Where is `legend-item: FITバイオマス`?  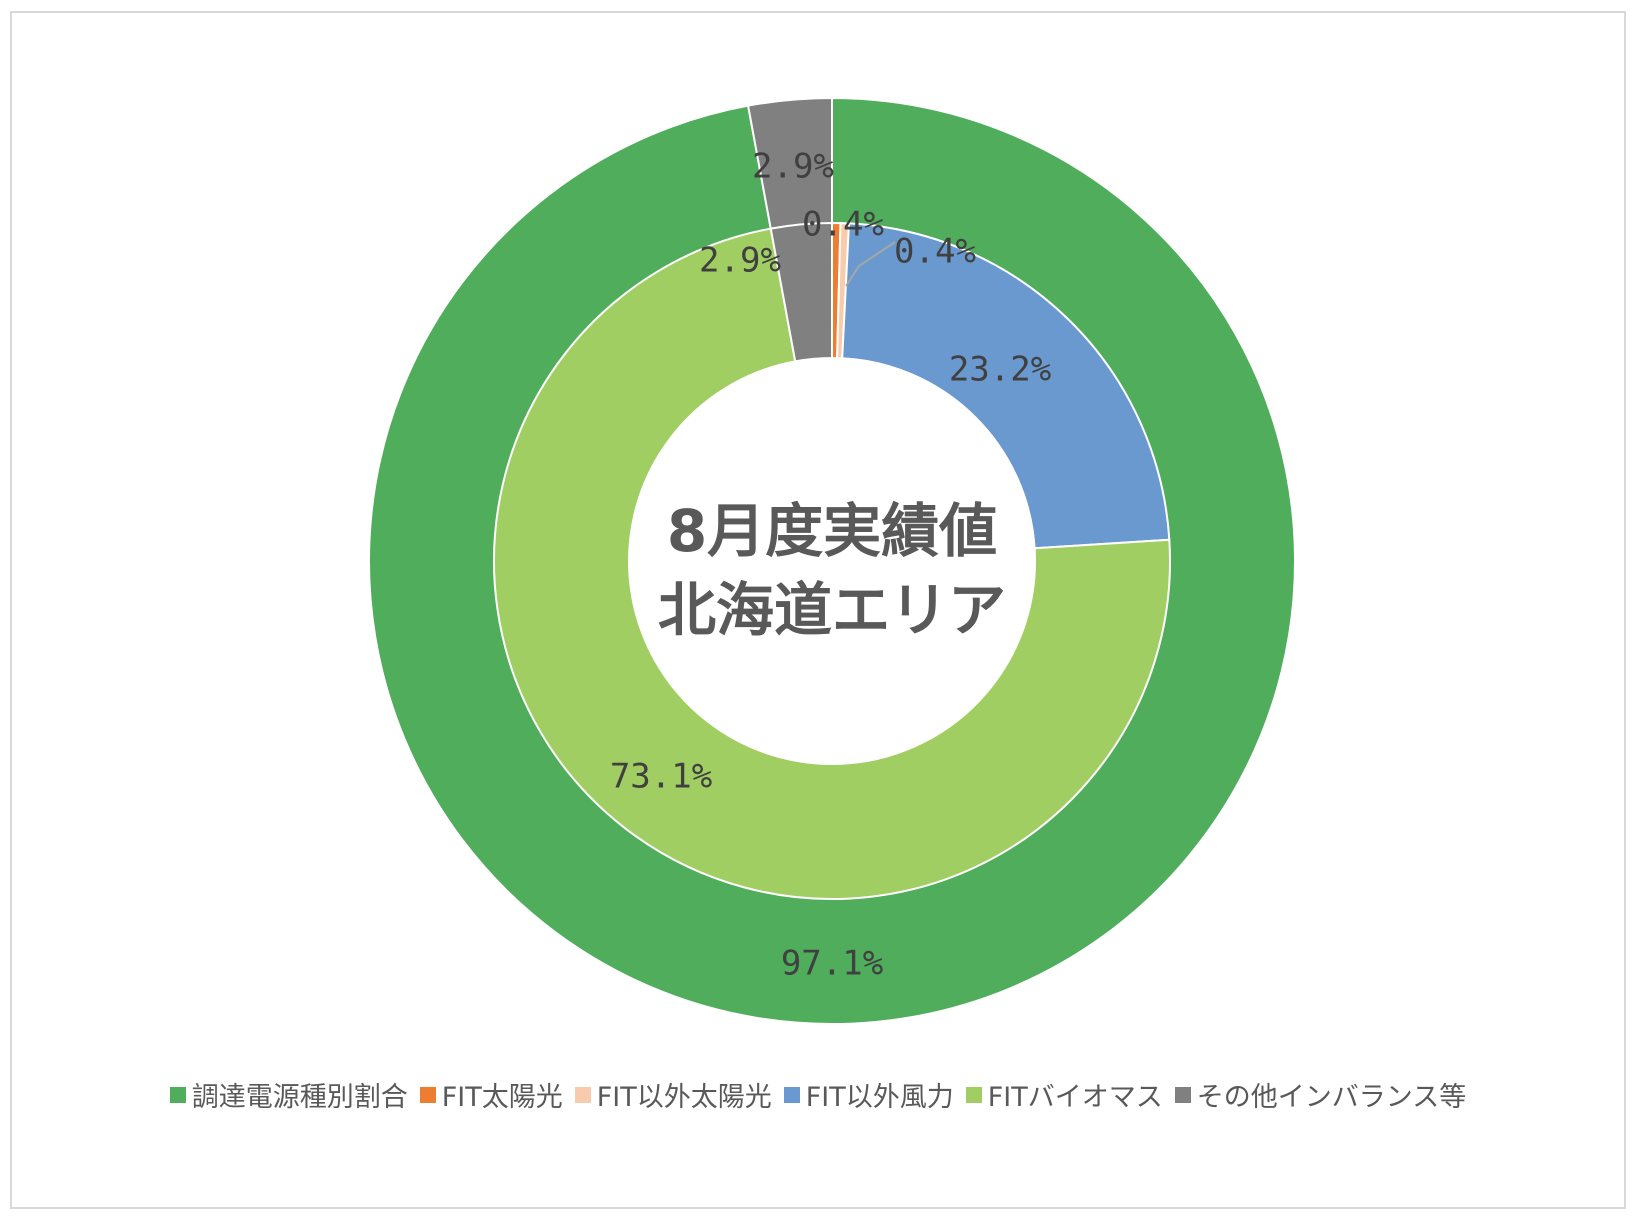
legend-item: FITバイオマス is located at coordinates (1064, 1094).